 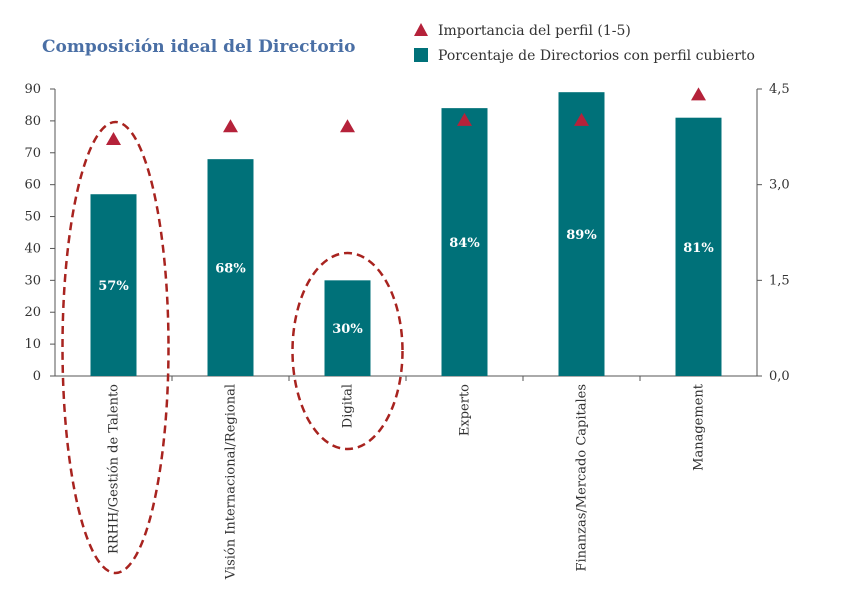 I want to click on category-label: Management, so click(x=699, y=427).